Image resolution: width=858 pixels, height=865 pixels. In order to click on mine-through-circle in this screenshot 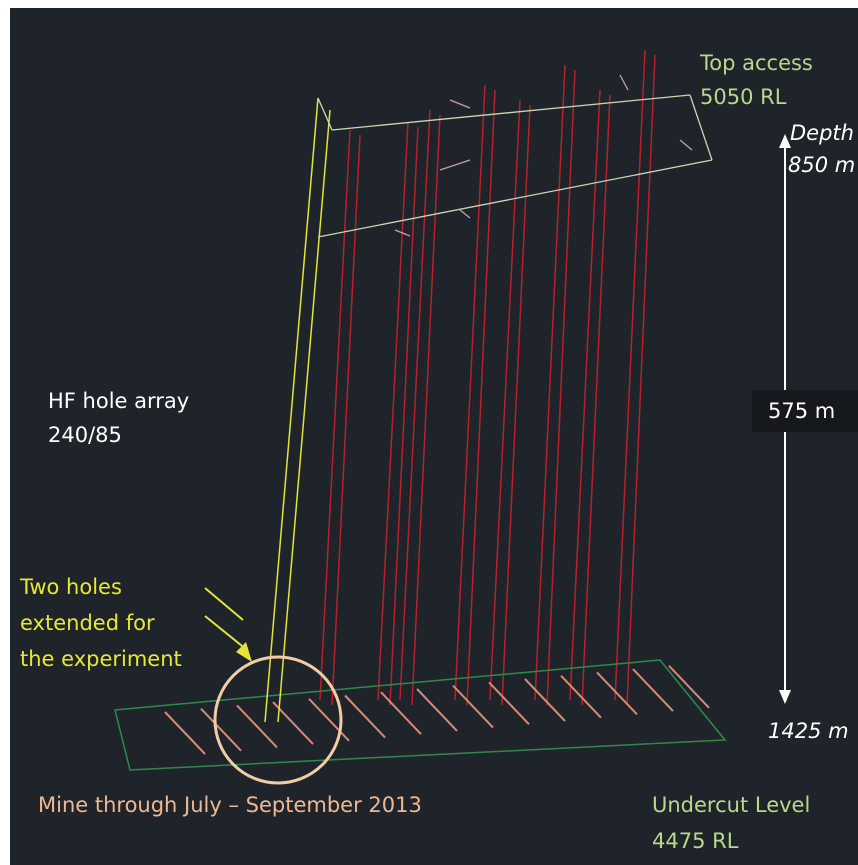, I will do `click(278, 720)`.